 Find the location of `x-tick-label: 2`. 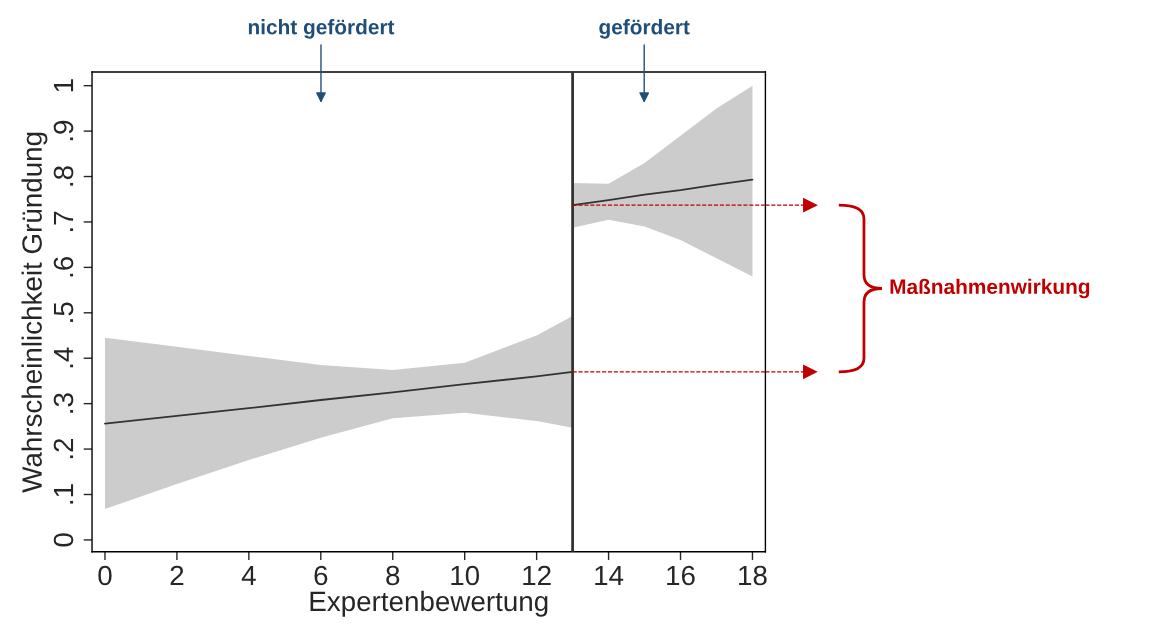

x-tick-label: 2 is located at coordinates (177, 575).